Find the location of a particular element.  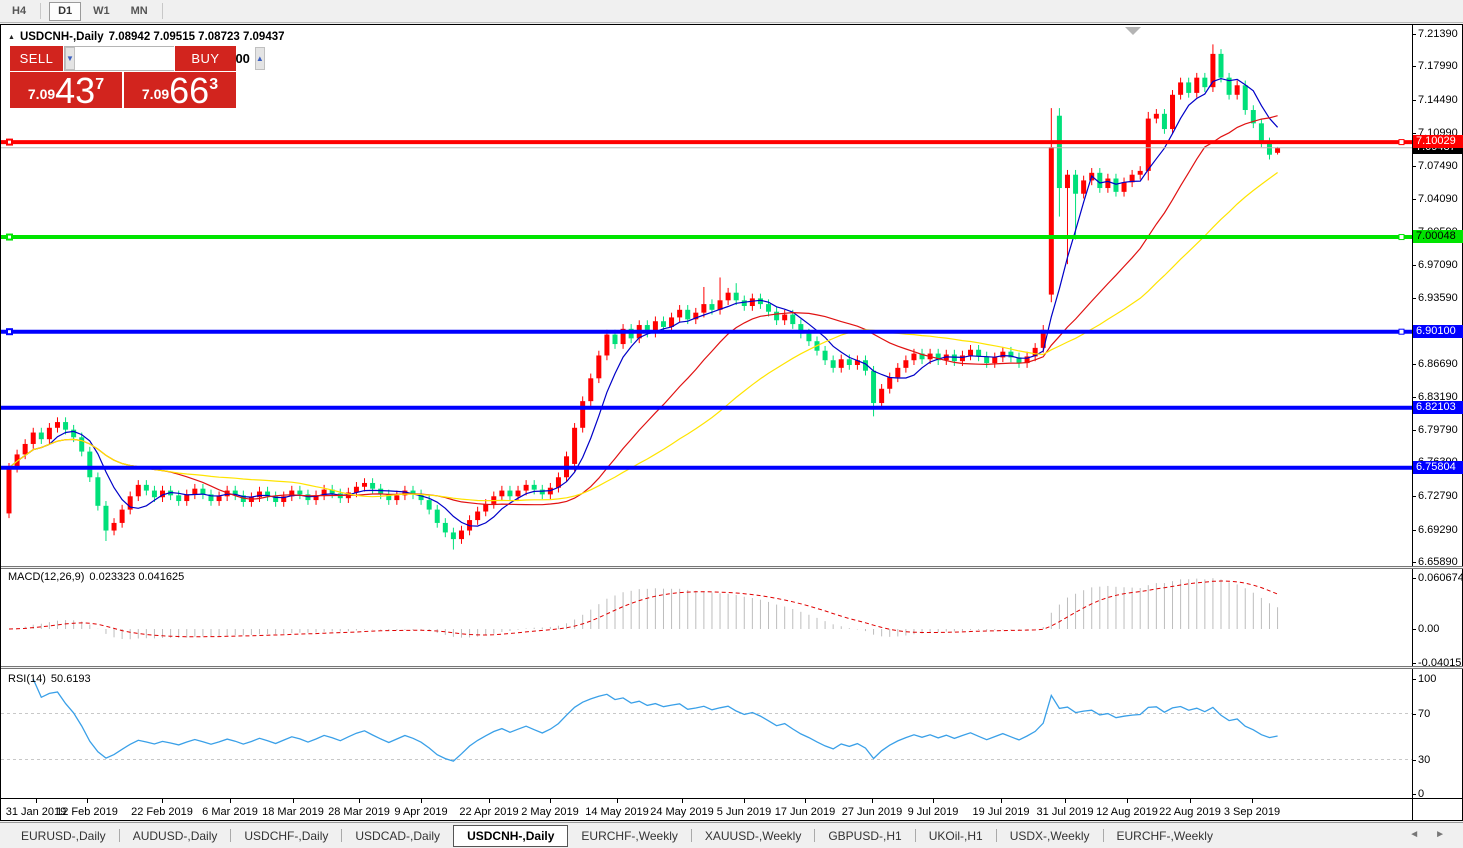

hline-anchor is located at coordinates (1401, 142).